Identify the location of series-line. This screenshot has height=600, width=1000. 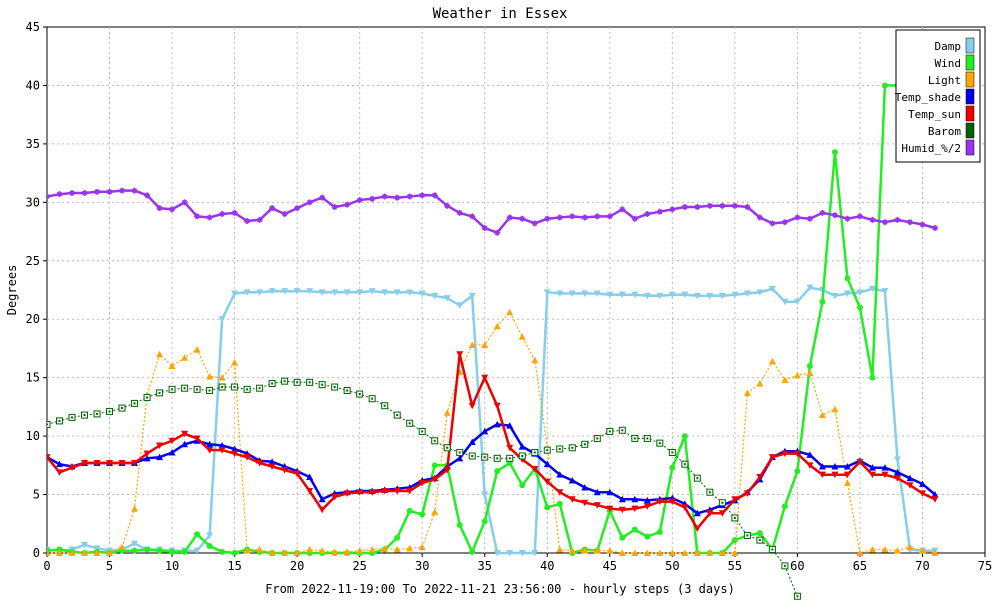
(491, 211).